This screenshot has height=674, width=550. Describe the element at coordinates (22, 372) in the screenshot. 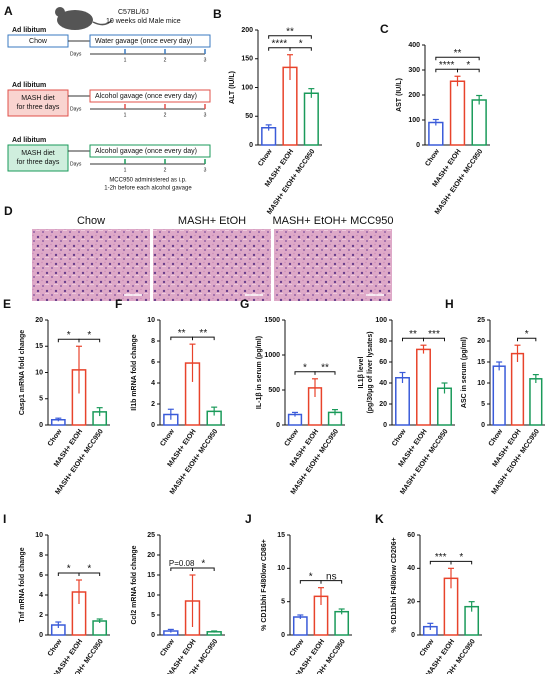

I see `y-axis-label: Casp1 mRNA fold change` at that location.